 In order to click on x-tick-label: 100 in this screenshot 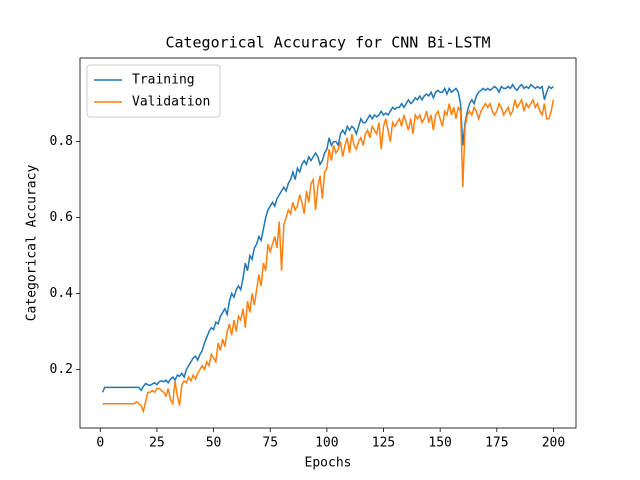, I will do `click(326, 443)`.